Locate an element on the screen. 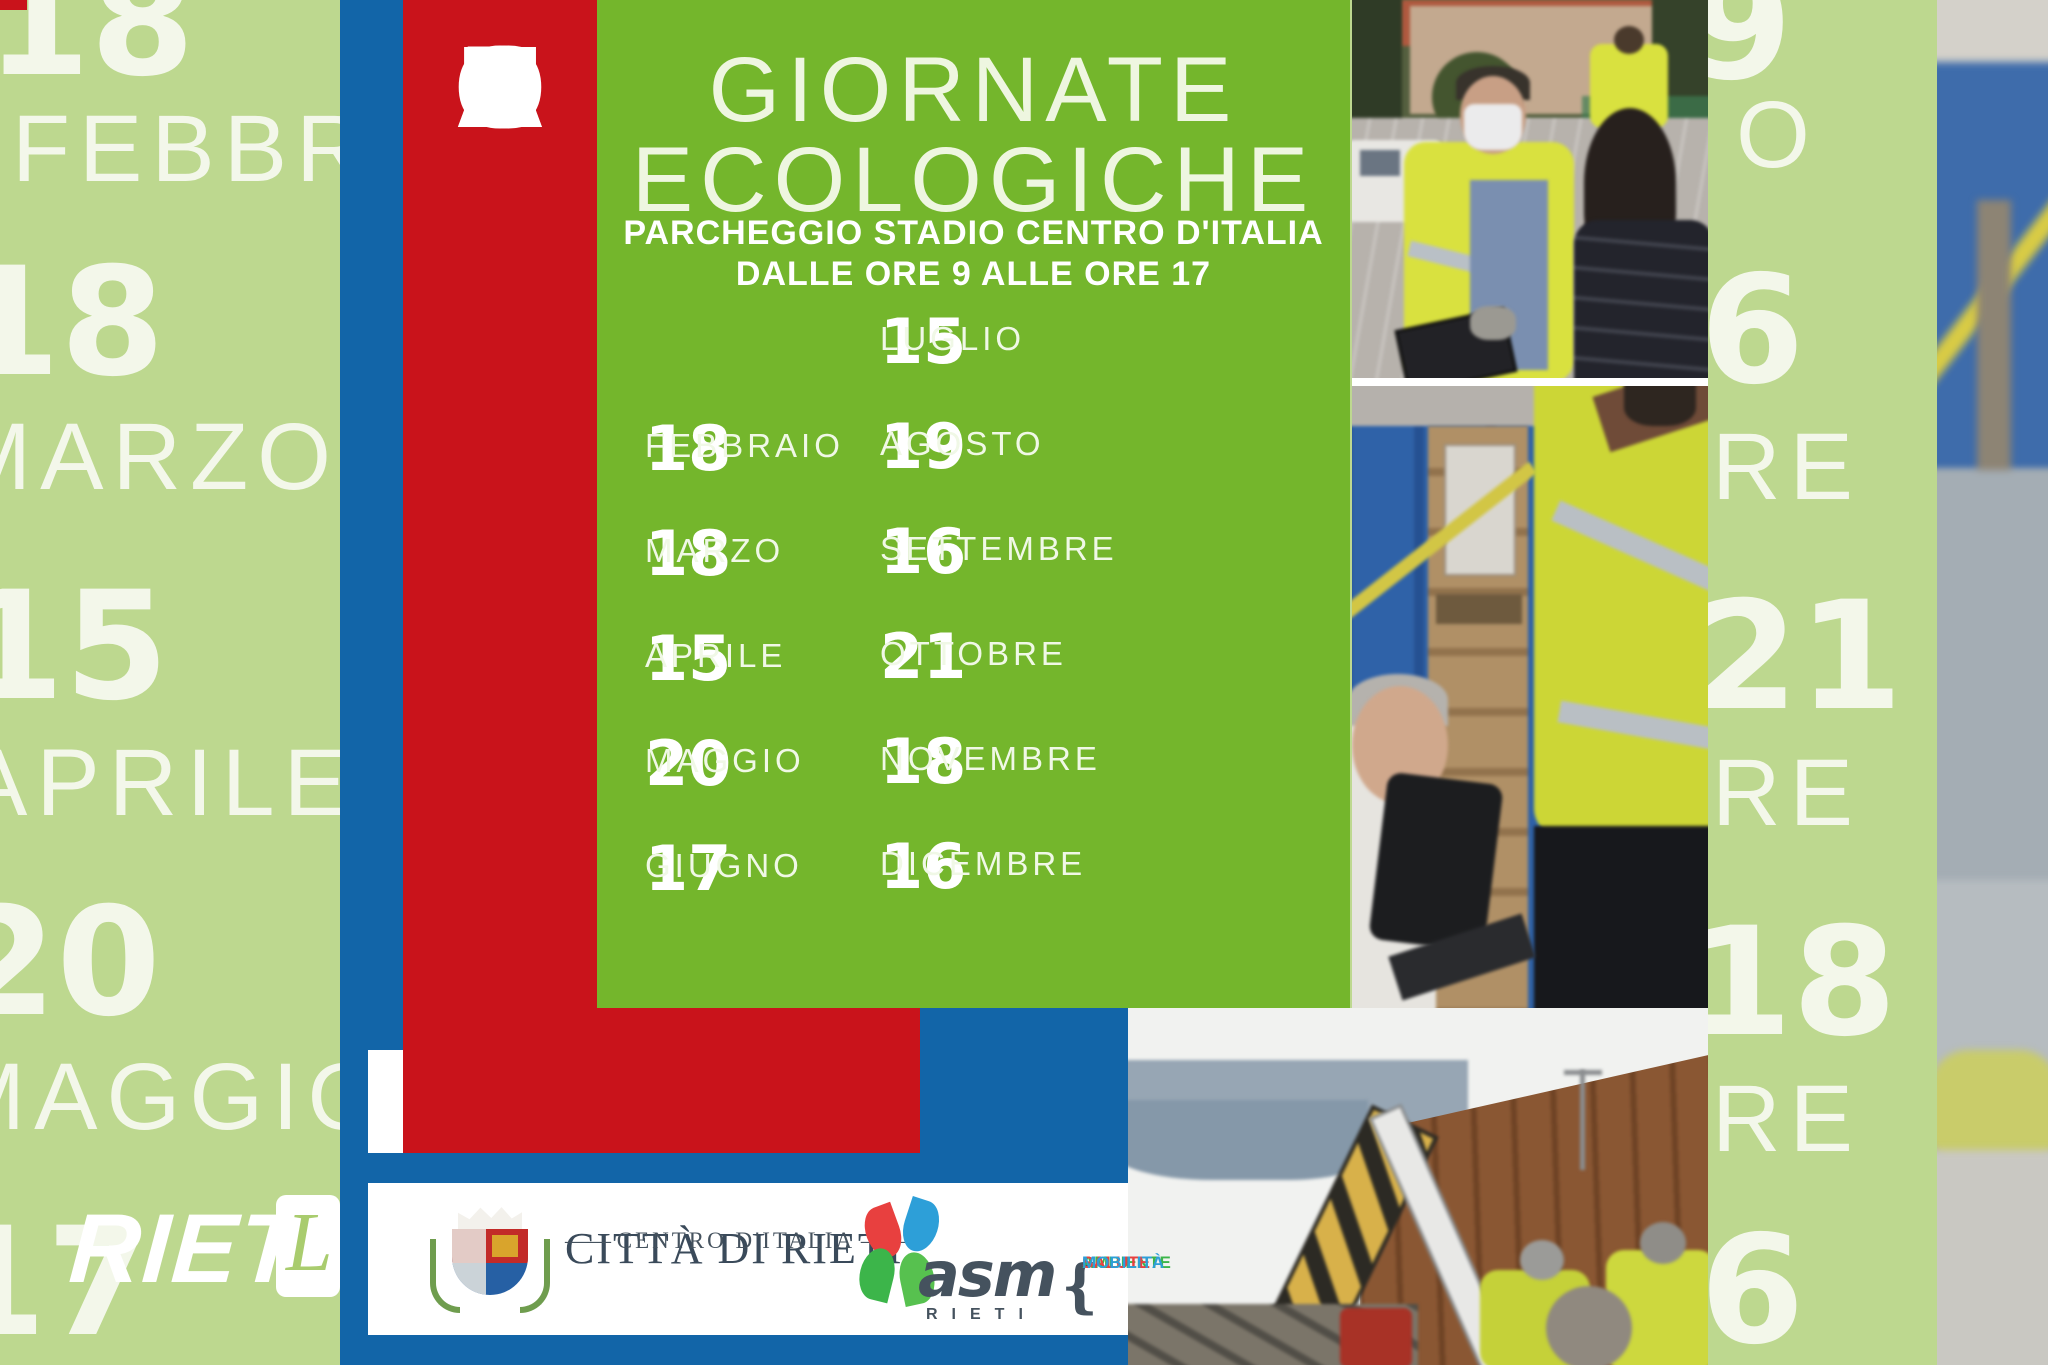  date-day: 17 is located at coordinates (688, 868).